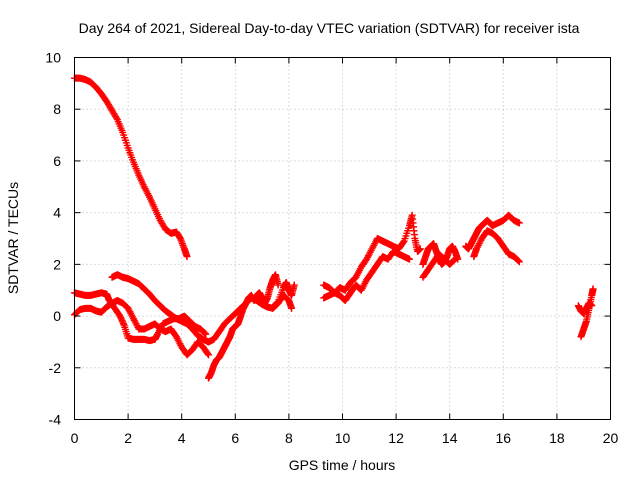 This screenshot has width=640, height=480. I want to click on y-tick-label: -4, so click(55, 420).